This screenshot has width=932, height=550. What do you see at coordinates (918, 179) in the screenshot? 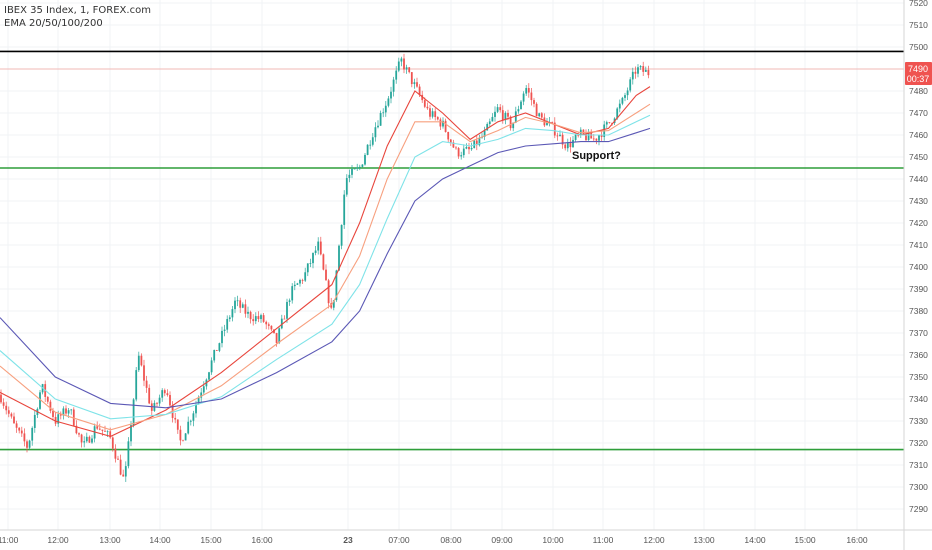
I see `price-tick-label: 7440` at bounding box center [918, 179].